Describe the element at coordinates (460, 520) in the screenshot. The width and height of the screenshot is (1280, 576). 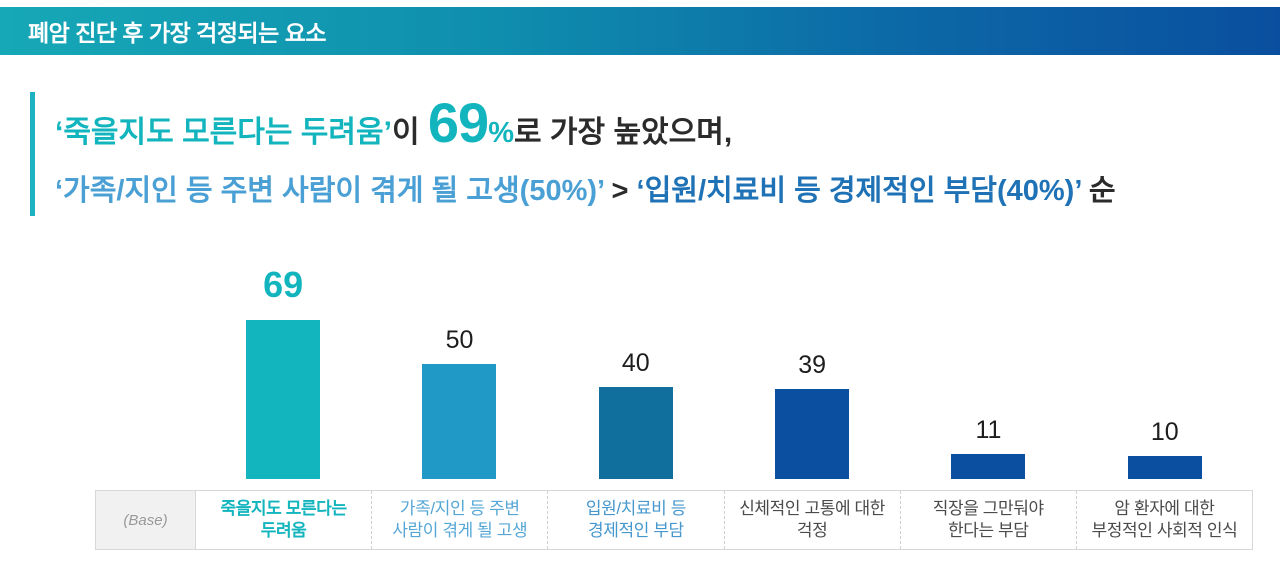
I see `category-label: 가족/지인 등 주변 사람이 겪게 될 고생` at that location.